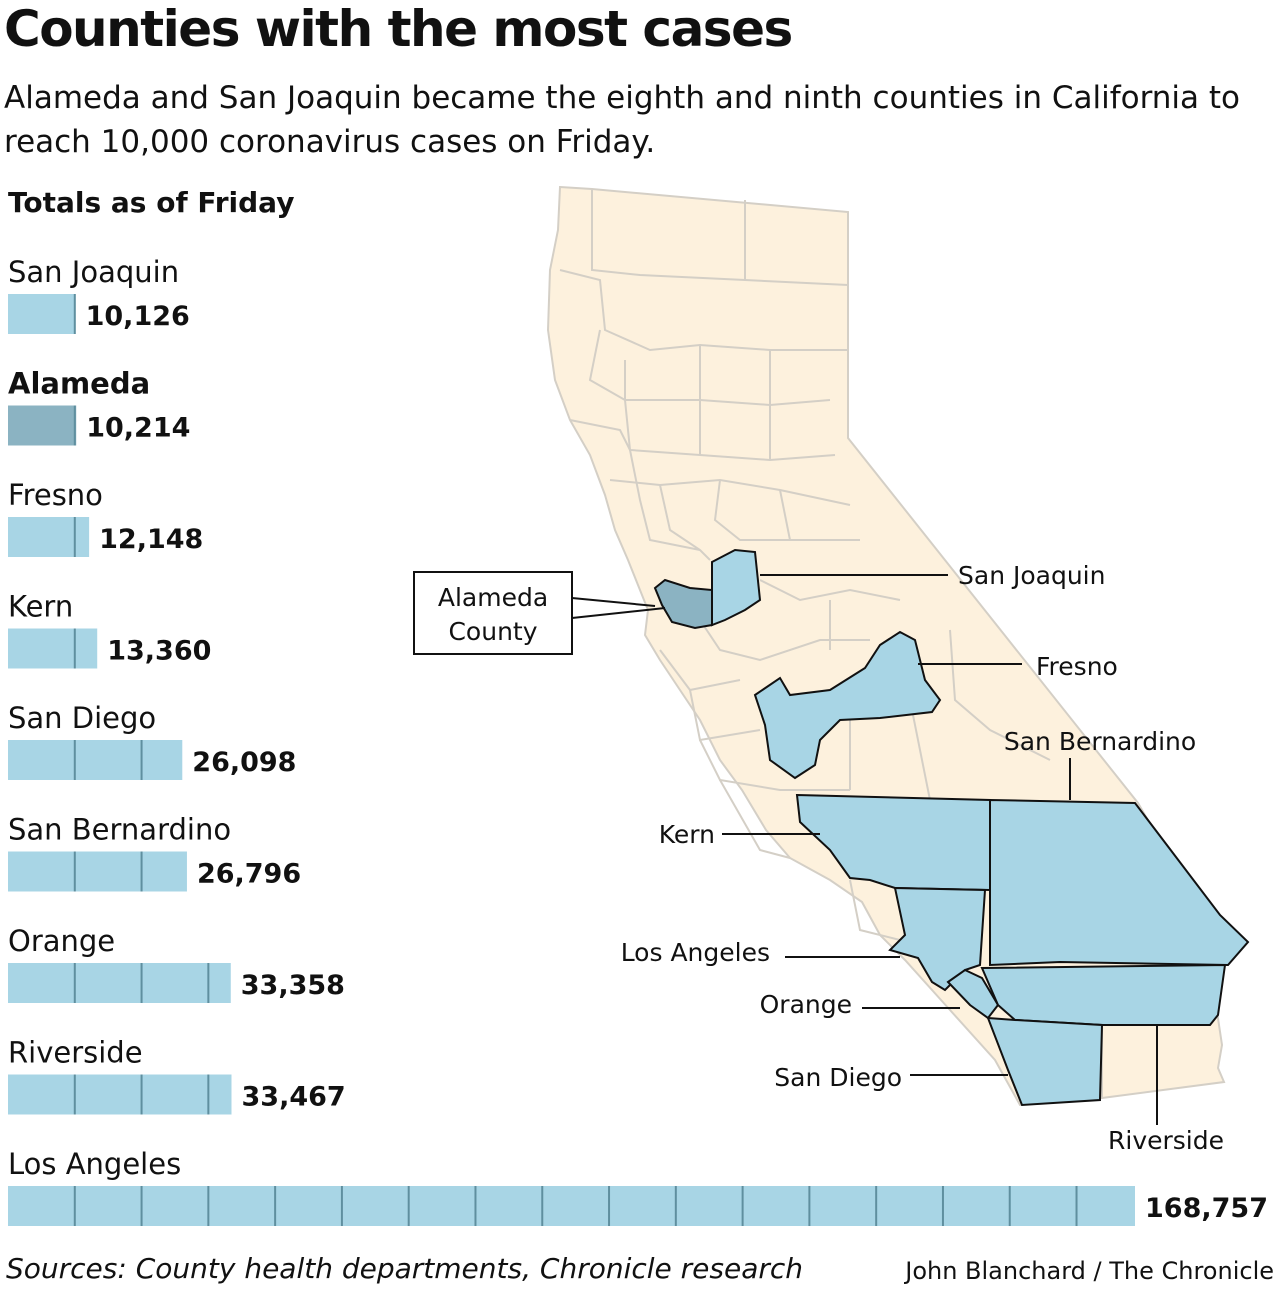  Describe the element at coordinates (493, 613) in the screenshot. I see `alameda-callout-box` at that location.